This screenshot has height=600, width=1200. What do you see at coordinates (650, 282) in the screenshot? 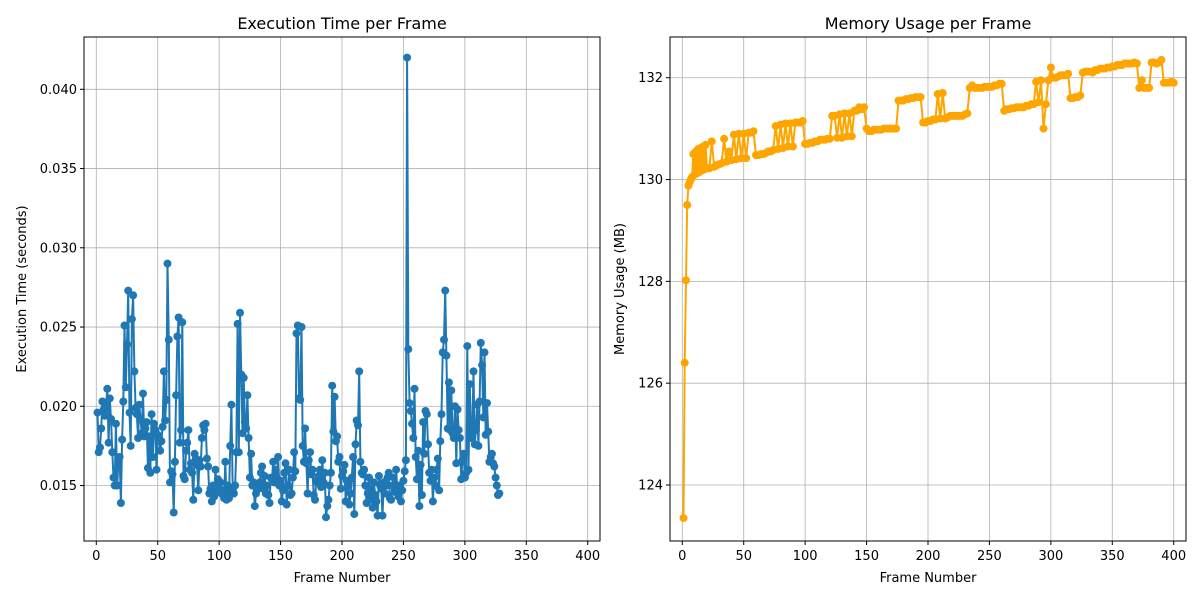
I see `y-tick-label: 128` at bounding box center [650, 282].